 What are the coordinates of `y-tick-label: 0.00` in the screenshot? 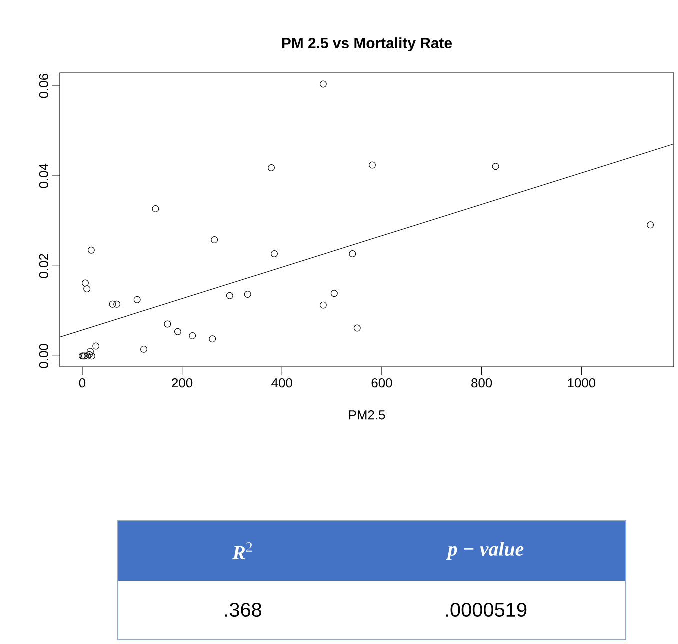 It's located at (43, 356).